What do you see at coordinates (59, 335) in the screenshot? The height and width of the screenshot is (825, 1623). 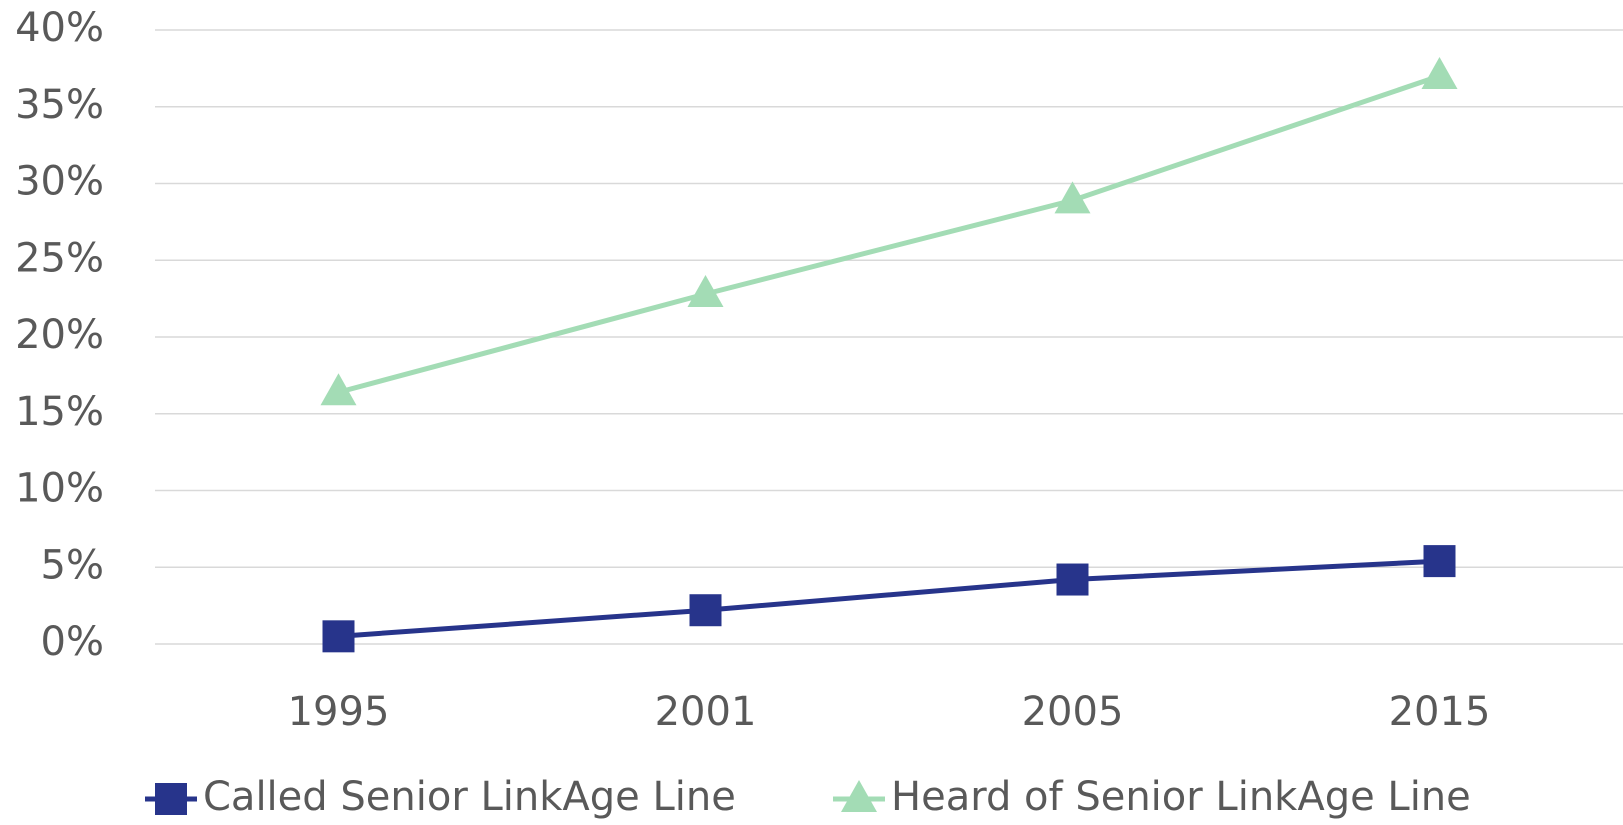 I see `y-tick-label: 20%` at bounding box center [59, 335].